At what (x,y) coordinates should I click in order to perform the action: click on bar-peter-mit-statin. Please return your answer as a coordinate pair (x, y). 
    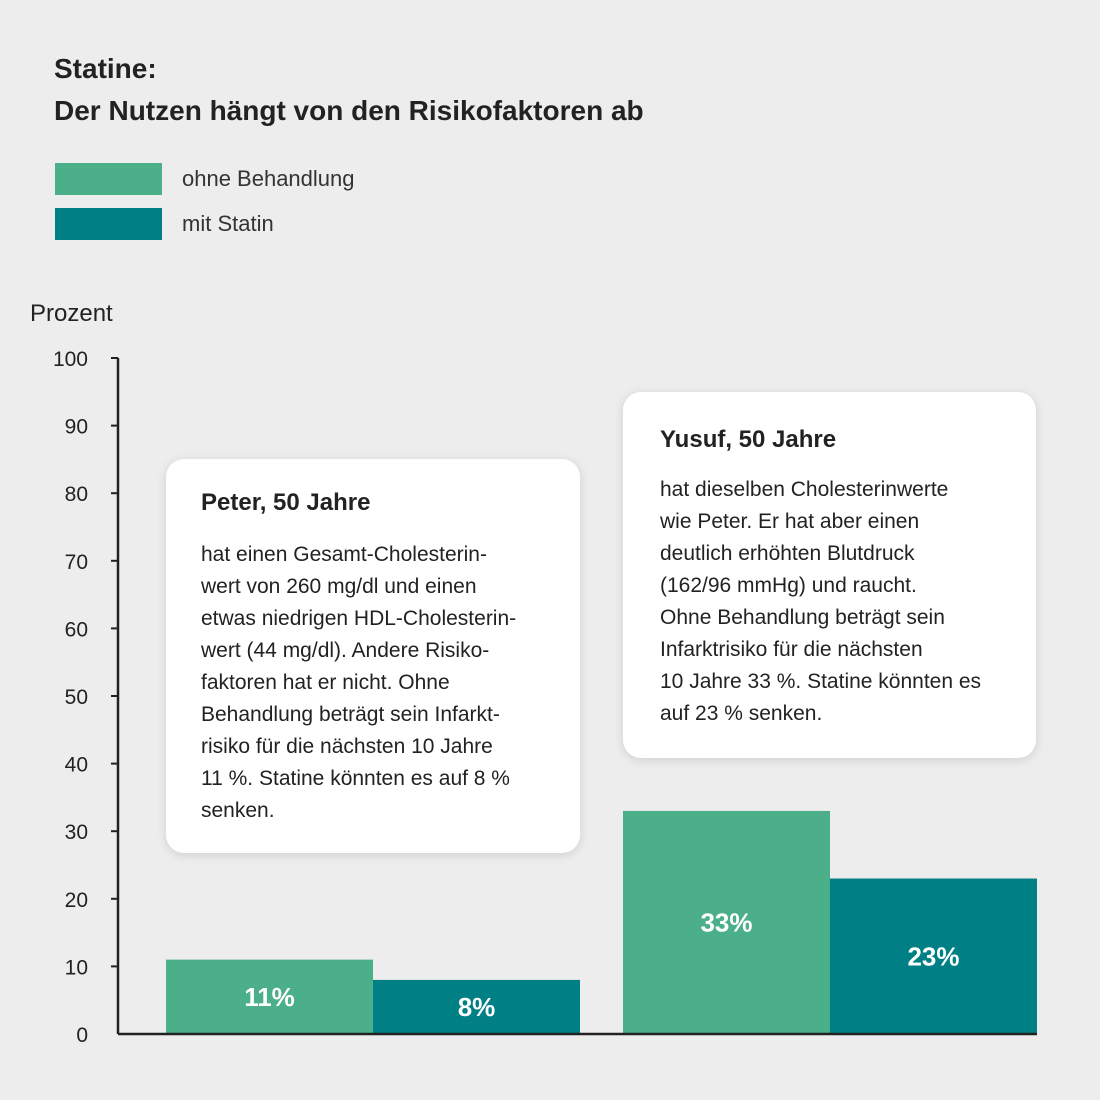
    Looking at the image, I should click on (476, 1006).